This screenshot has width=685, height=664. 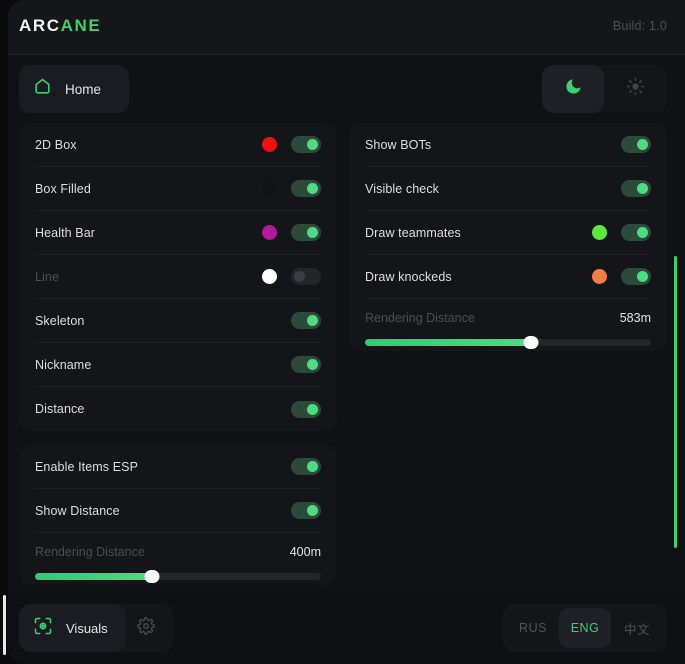 What do you see at coordinates (398, 144) in the screenshot?
I see `row-label: Show BOTs` at bounding box center [398, 144].